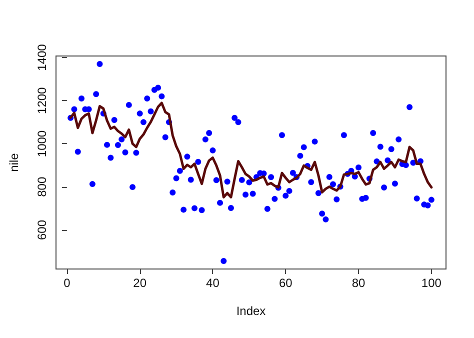 This screenshot has height=338, width=474. Describe the element at coordinates (42, 144) in the screenshot. I see `y-tick-label: 1000` at that location.